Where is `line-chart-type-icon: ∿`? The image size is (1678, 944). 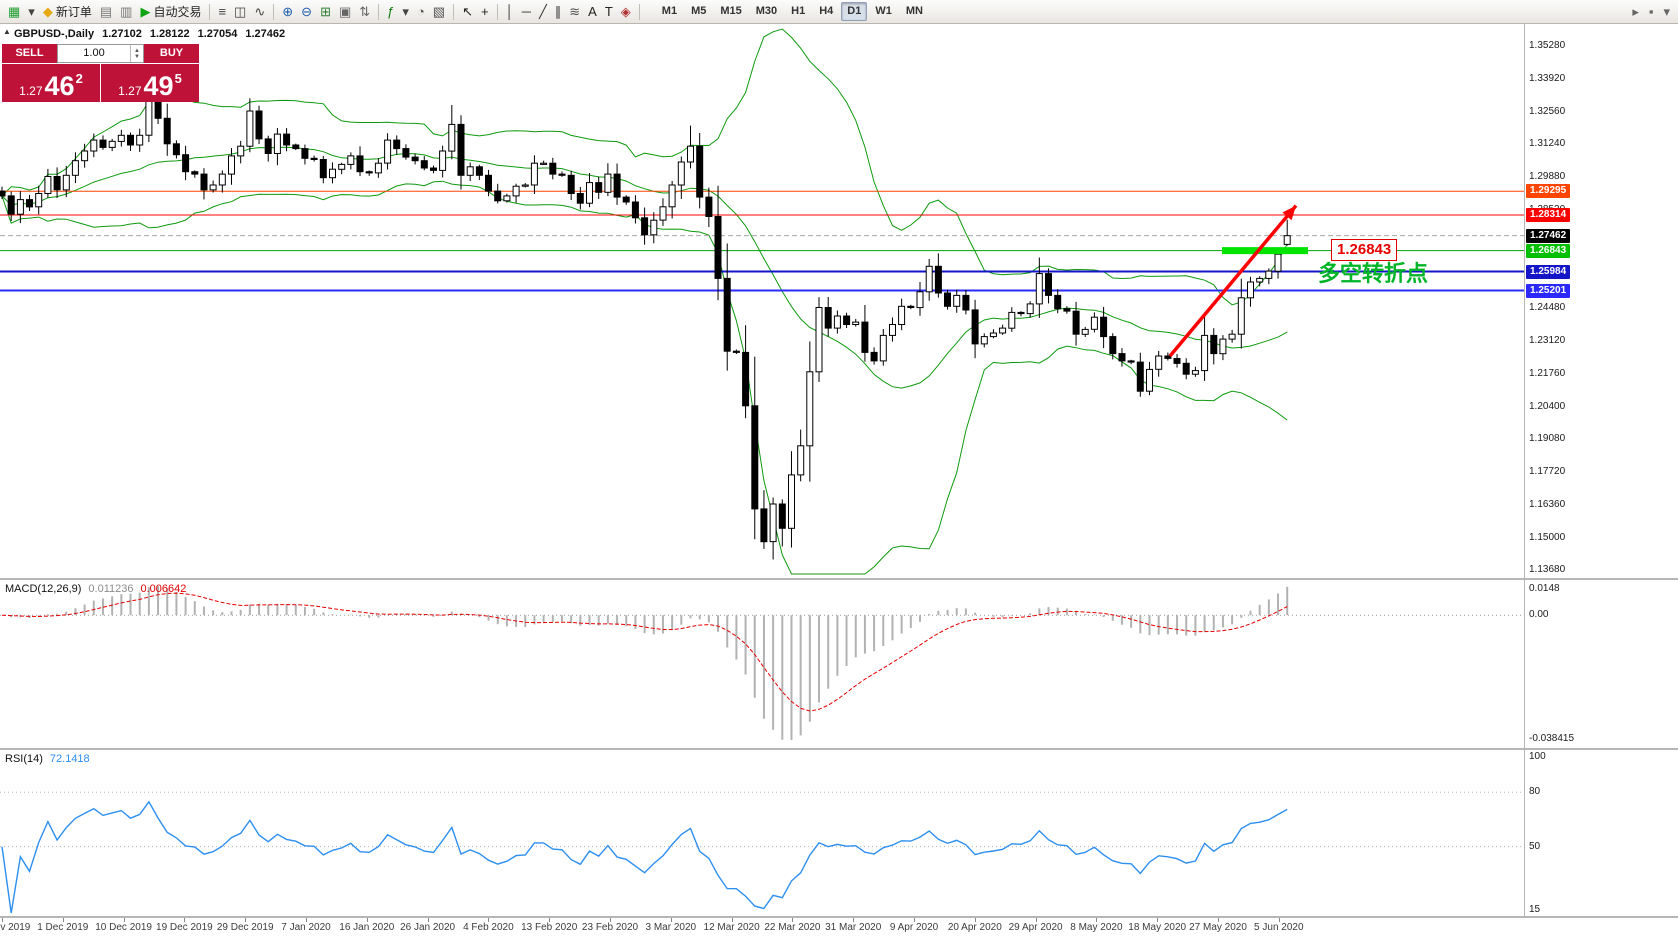
line-chart-type-icon: ∿ is located at coordinates (260, 11).